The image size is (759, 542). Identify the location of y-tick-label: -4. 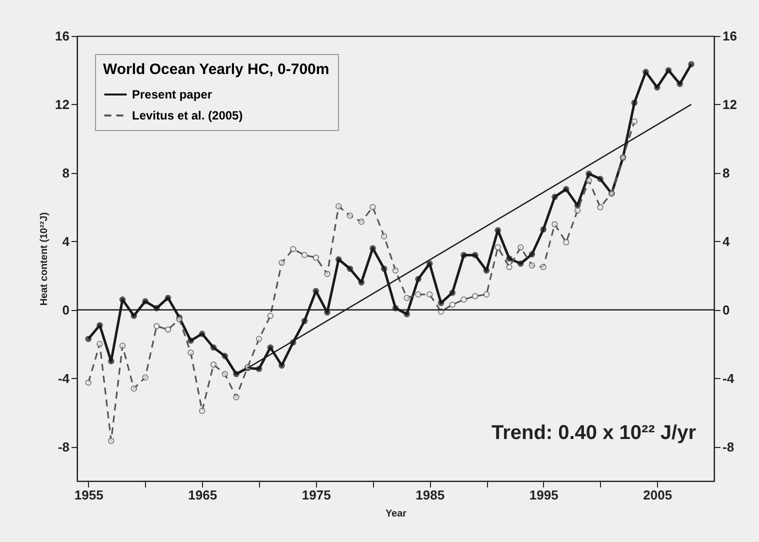
(64, 378).